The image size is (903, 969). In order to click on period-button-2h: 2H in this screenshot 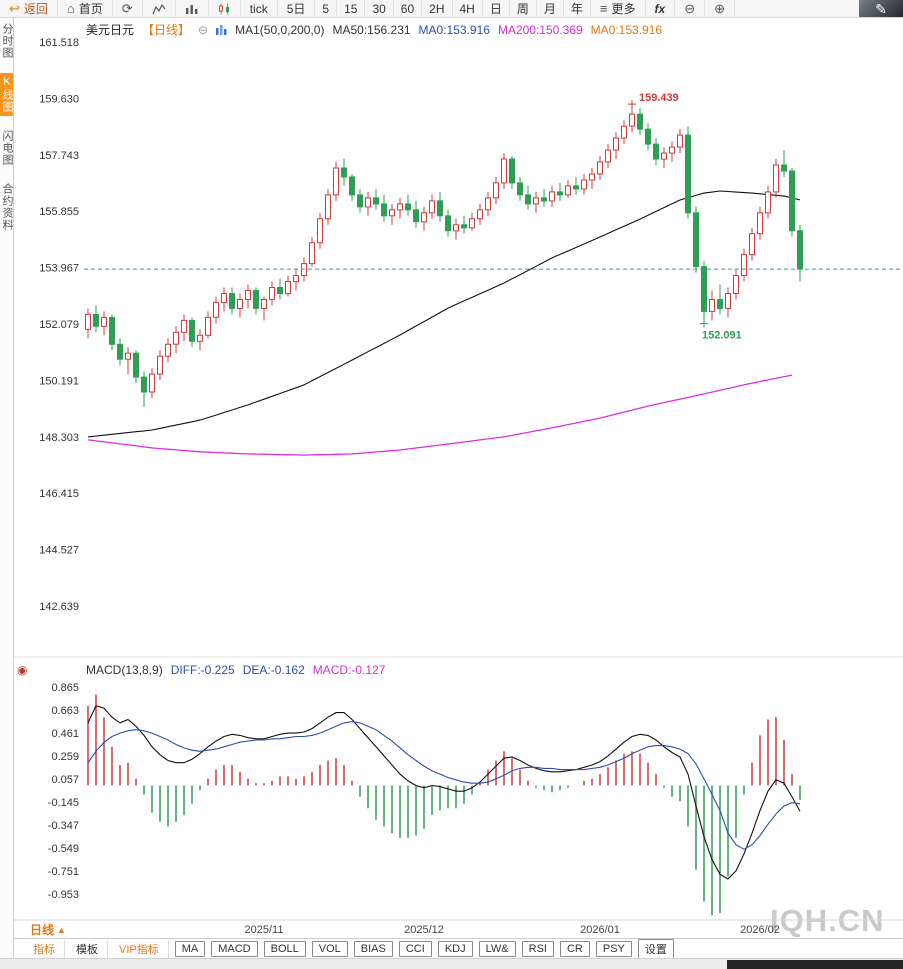, I will do `click(437, 8)`.